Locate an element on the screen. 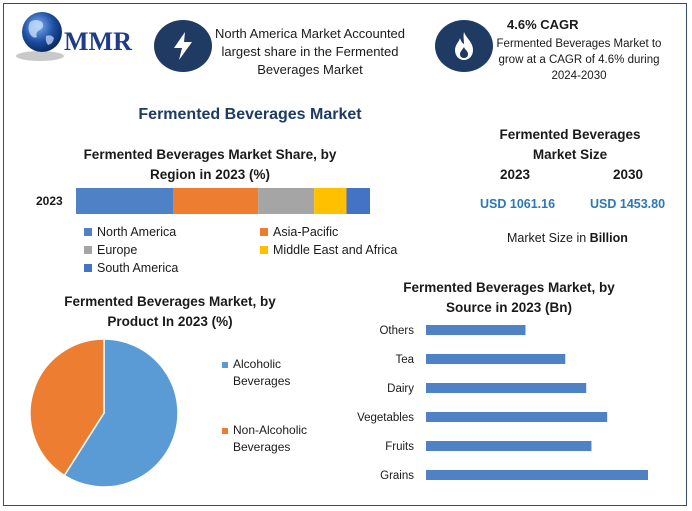  year-2030-label: 2030 is located at coordinates (628, 174).